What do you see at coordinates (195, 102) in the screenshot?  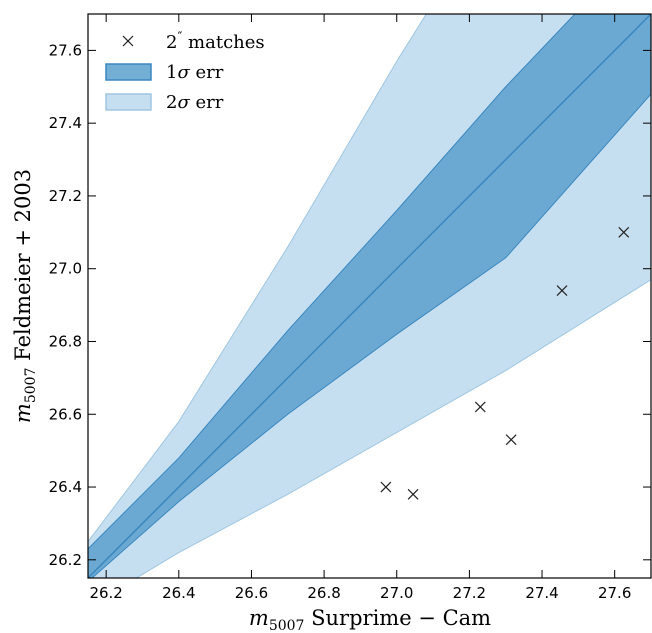 I see `legend-label-2sigma: 2σ err` at bounding box center [195, 102].